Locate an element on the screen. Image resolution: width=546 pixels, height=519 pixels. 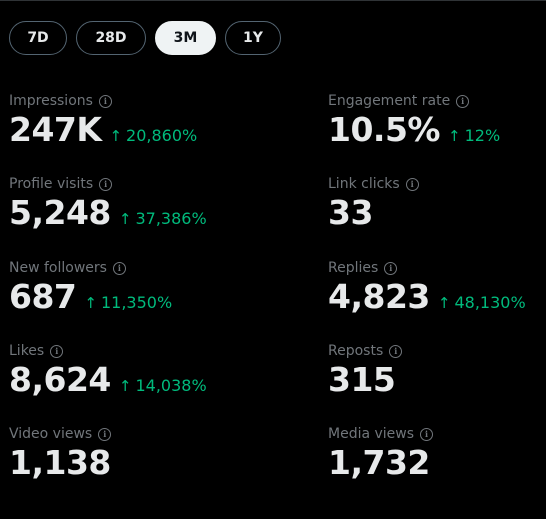
metric-value: 687 is located at coordinates (43, 296).